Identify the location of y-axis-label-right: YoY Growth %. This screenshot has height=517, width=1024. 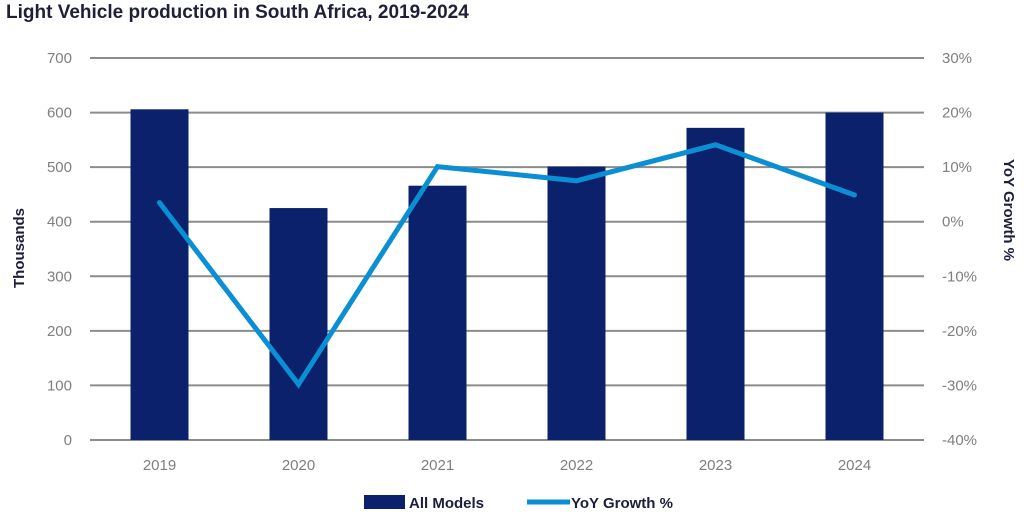
(1008, 210).